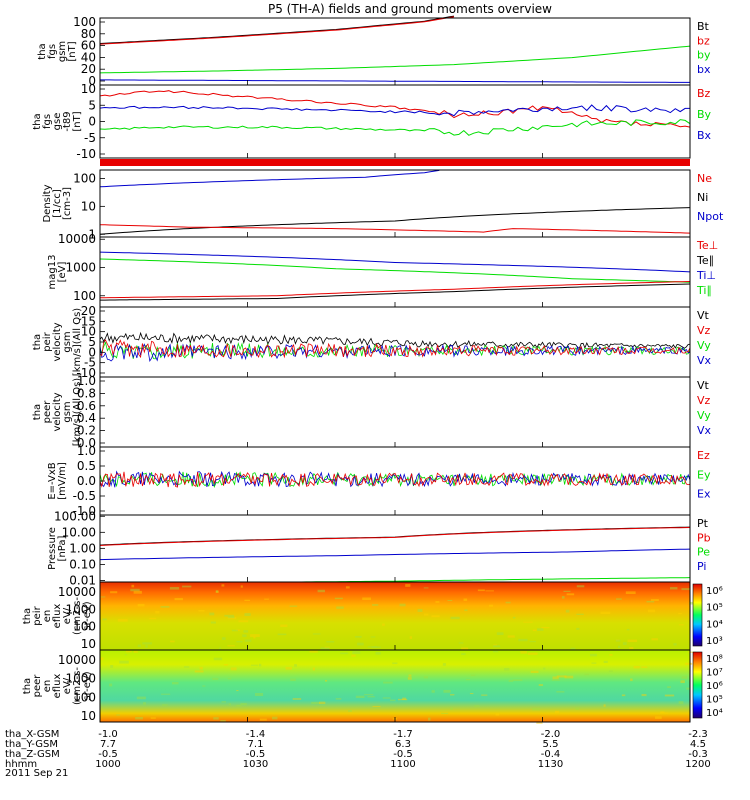 This screenshot has height=800, width=750. What do you see at coordinates (395, 221) in the screenshot?
I see `series-Ni` at bounding box center [395, 221].